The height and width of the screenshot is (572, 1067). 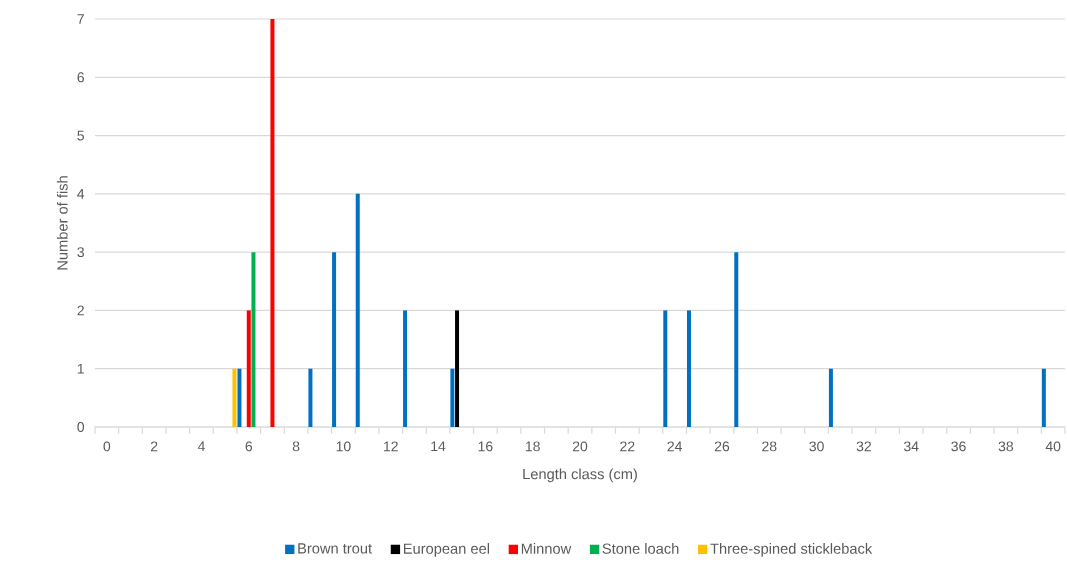 I want to click on x-tick-label: 32, so click(x=863, y=446).